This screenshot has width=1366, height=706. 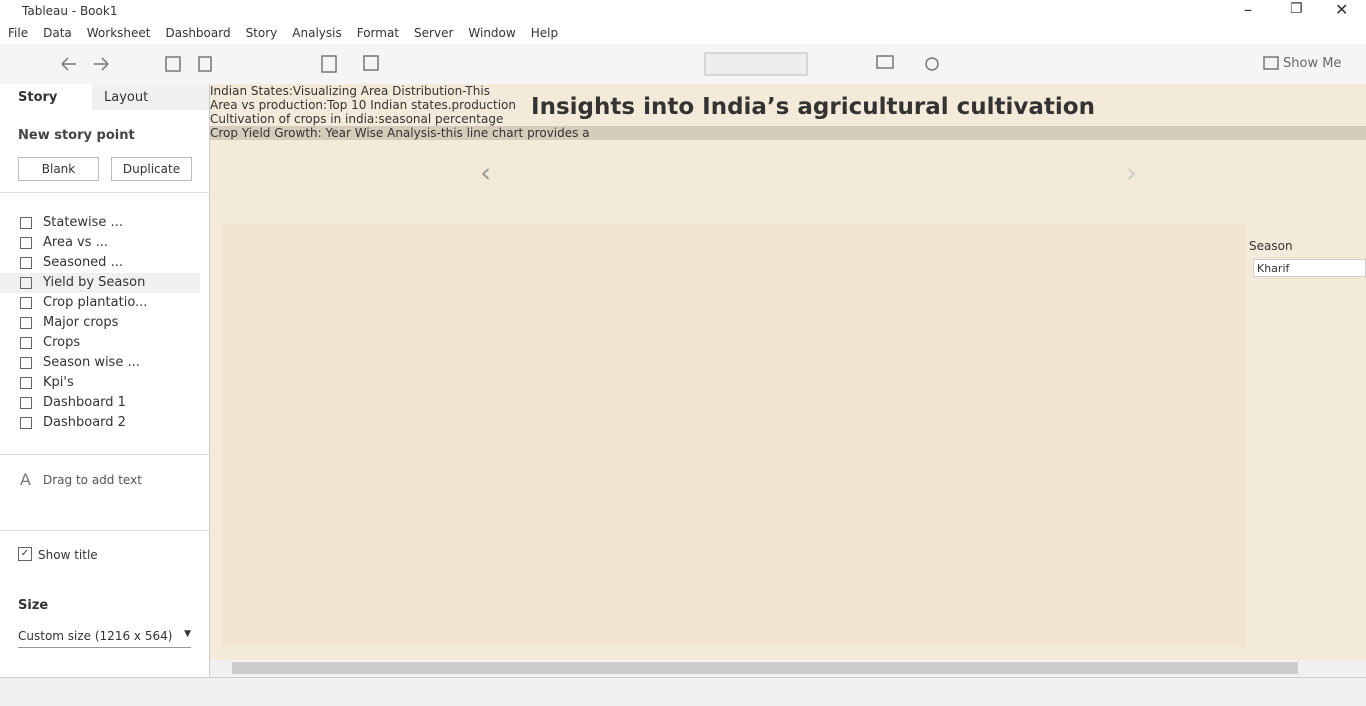 I want to click on menu-item: Help, so click(x=544, y=33).